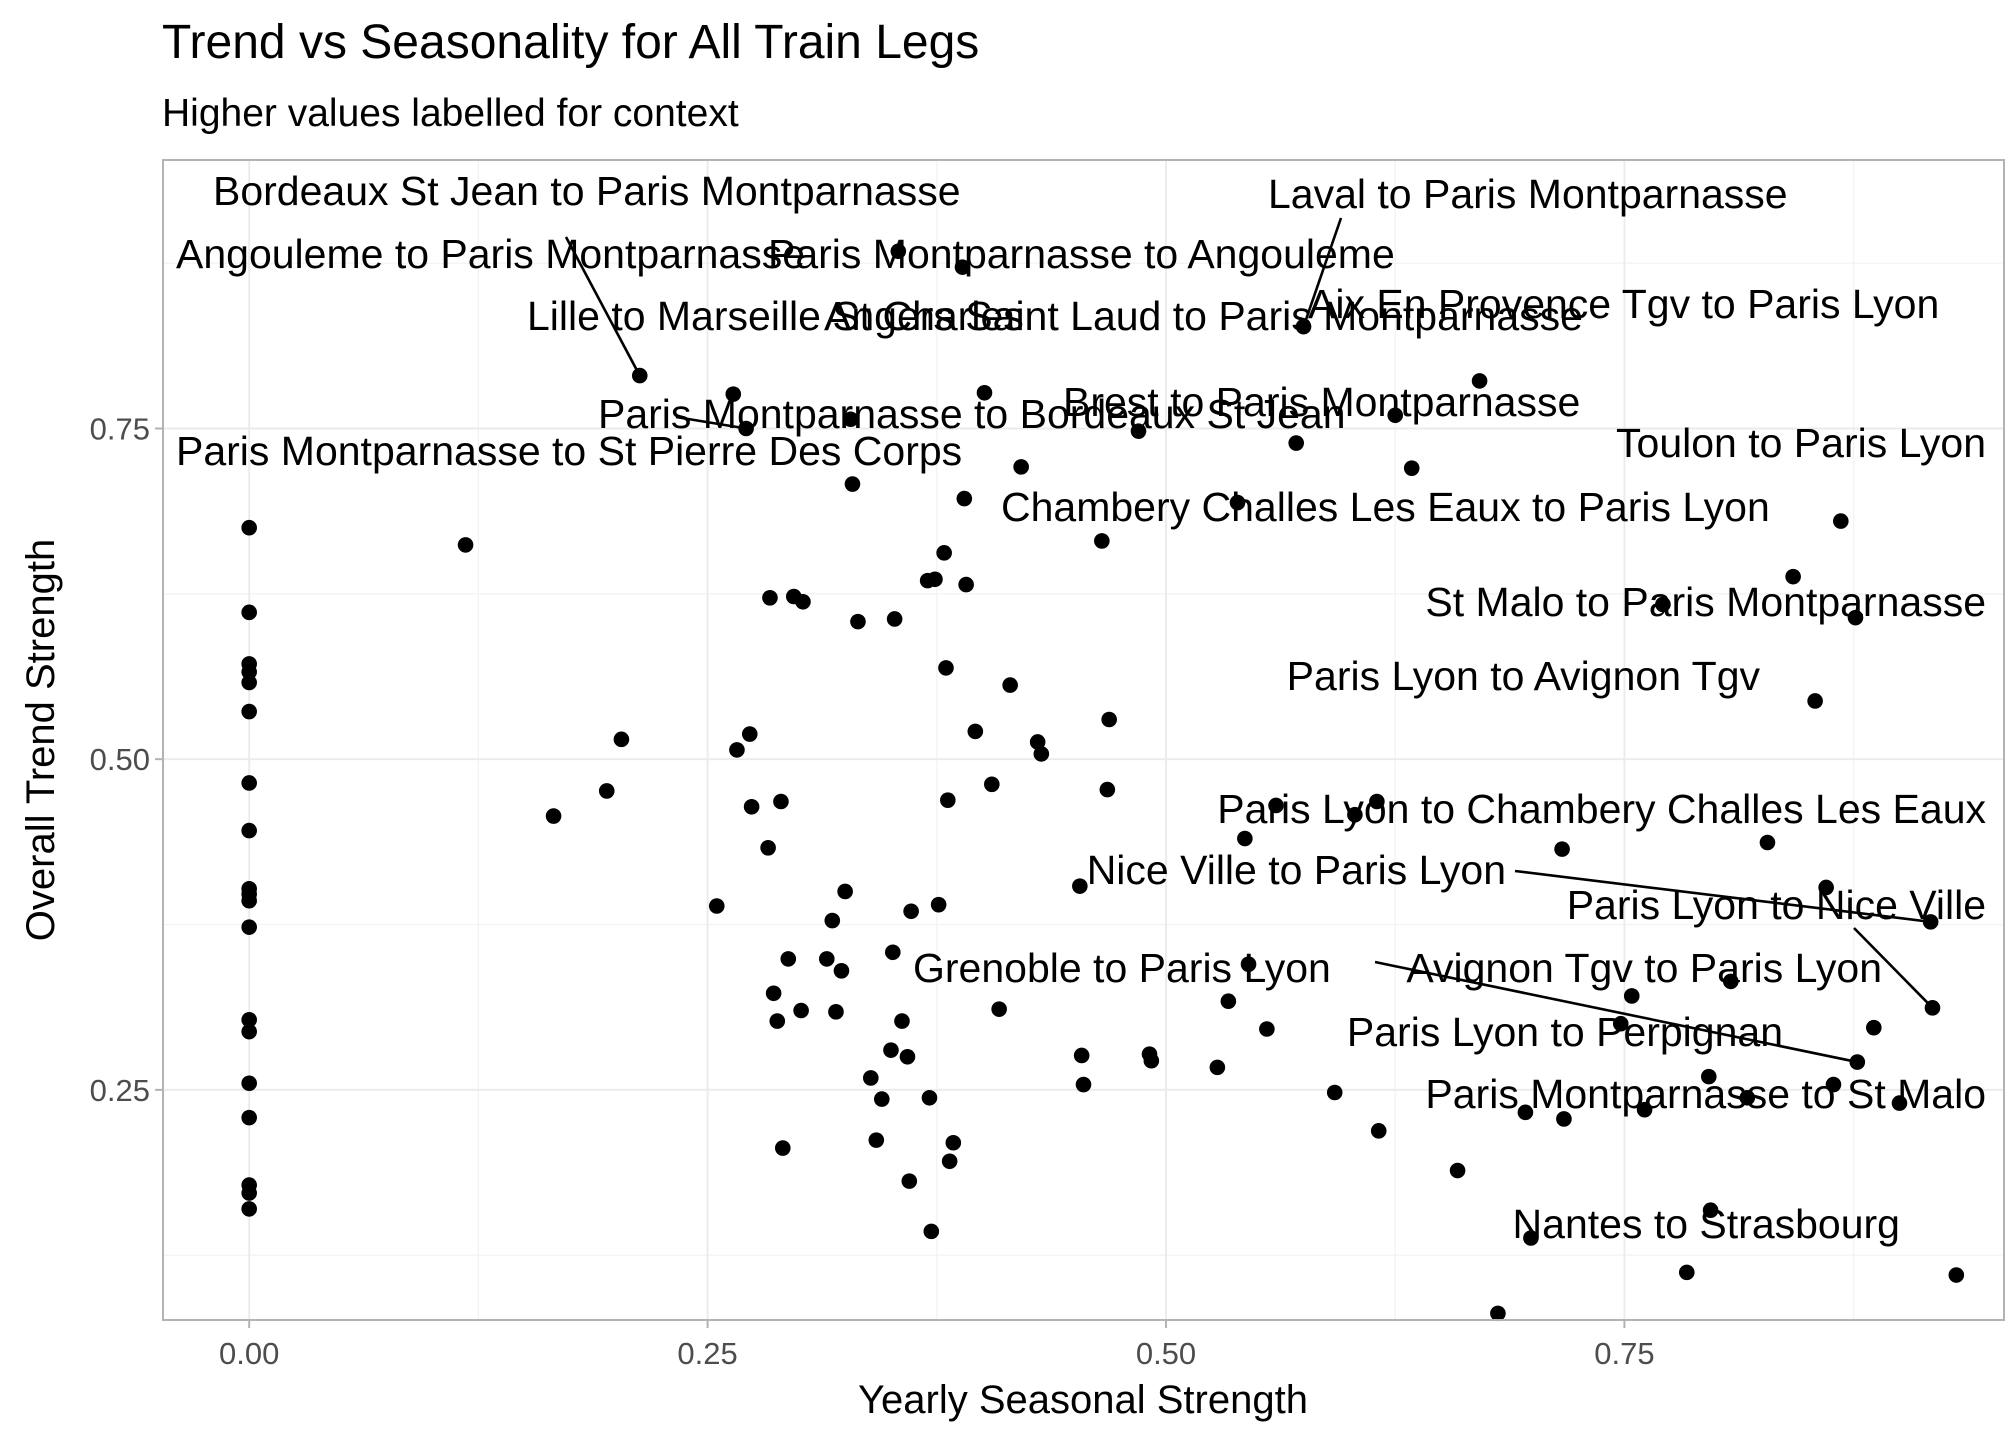 Image resolution: width=2016 pixels, height=1440 pixels. I want to click on point-label: Toulon to Paris Lyon, so click(1801, 443).